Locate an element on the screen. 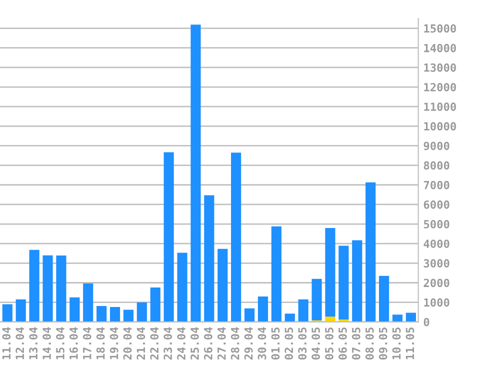  x-tick-label: 09.05 is located at coordinates (383, 344).